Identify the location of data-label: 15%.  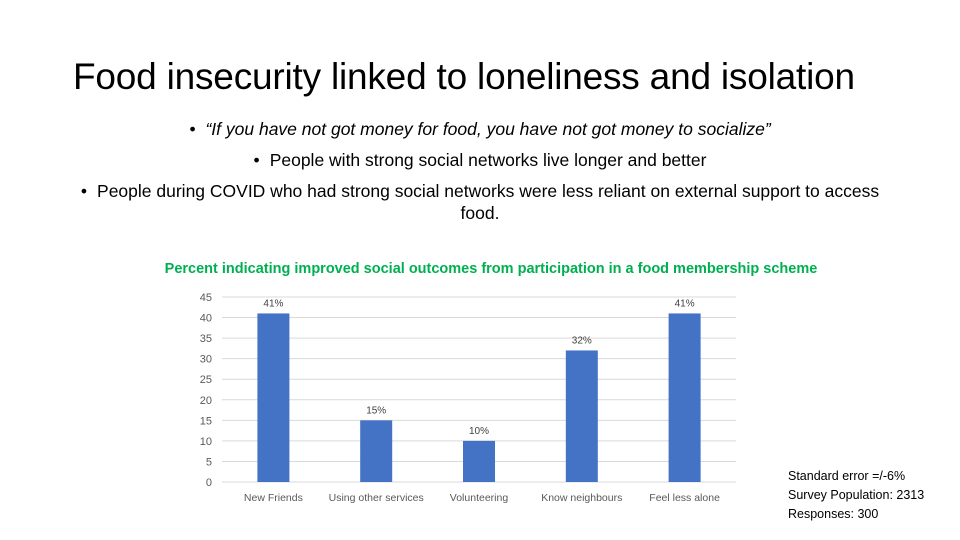
(376, 410).